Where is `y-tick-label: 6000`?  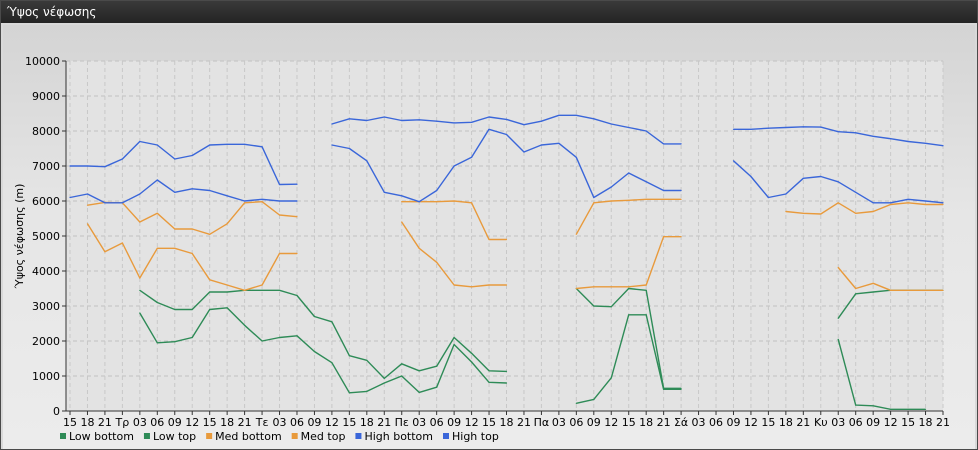
y-tick-label: 6000 is located at coordinates (46, 201).